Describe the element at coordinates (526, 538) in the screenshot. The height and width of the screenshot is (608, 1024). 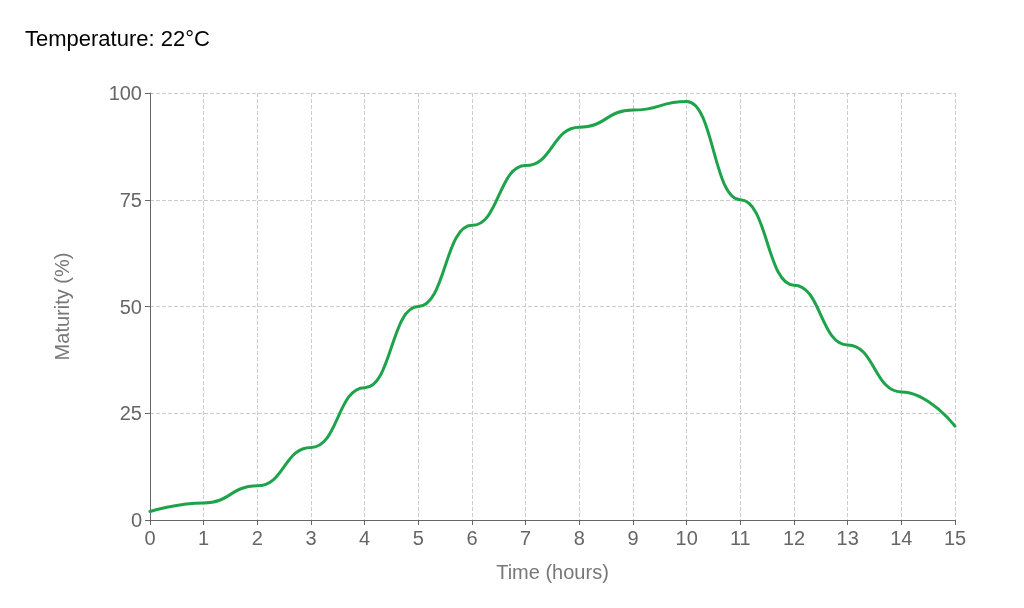
I see `x-tick-label: 7` at that location.